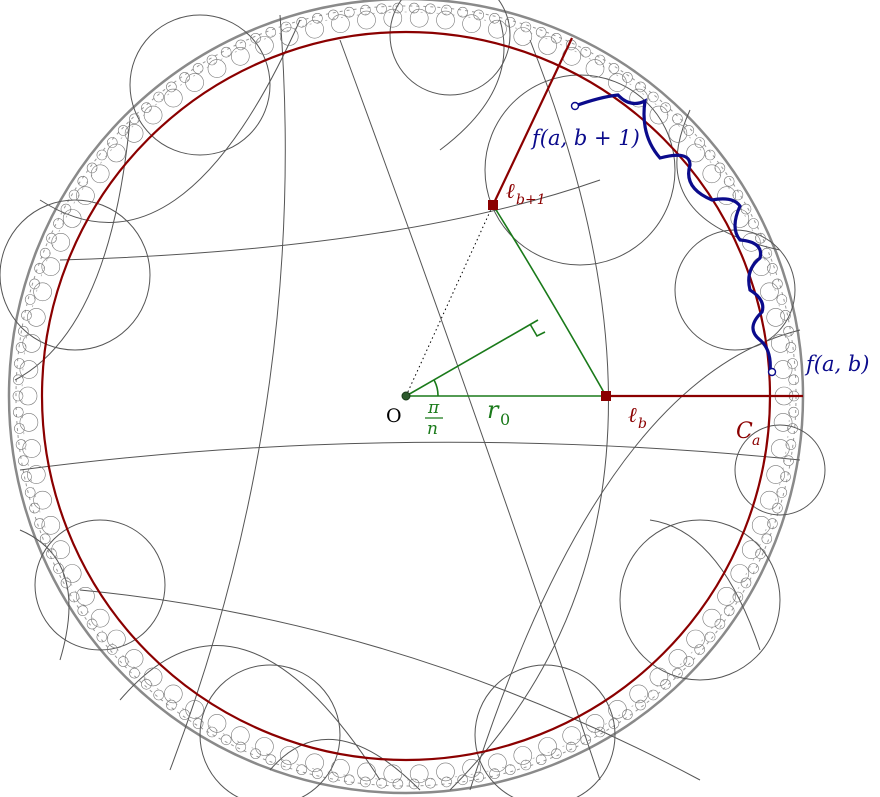  Describe the element at coordinates (472, 358) in the screenshot. I see `perpendicular-segment` at that location.